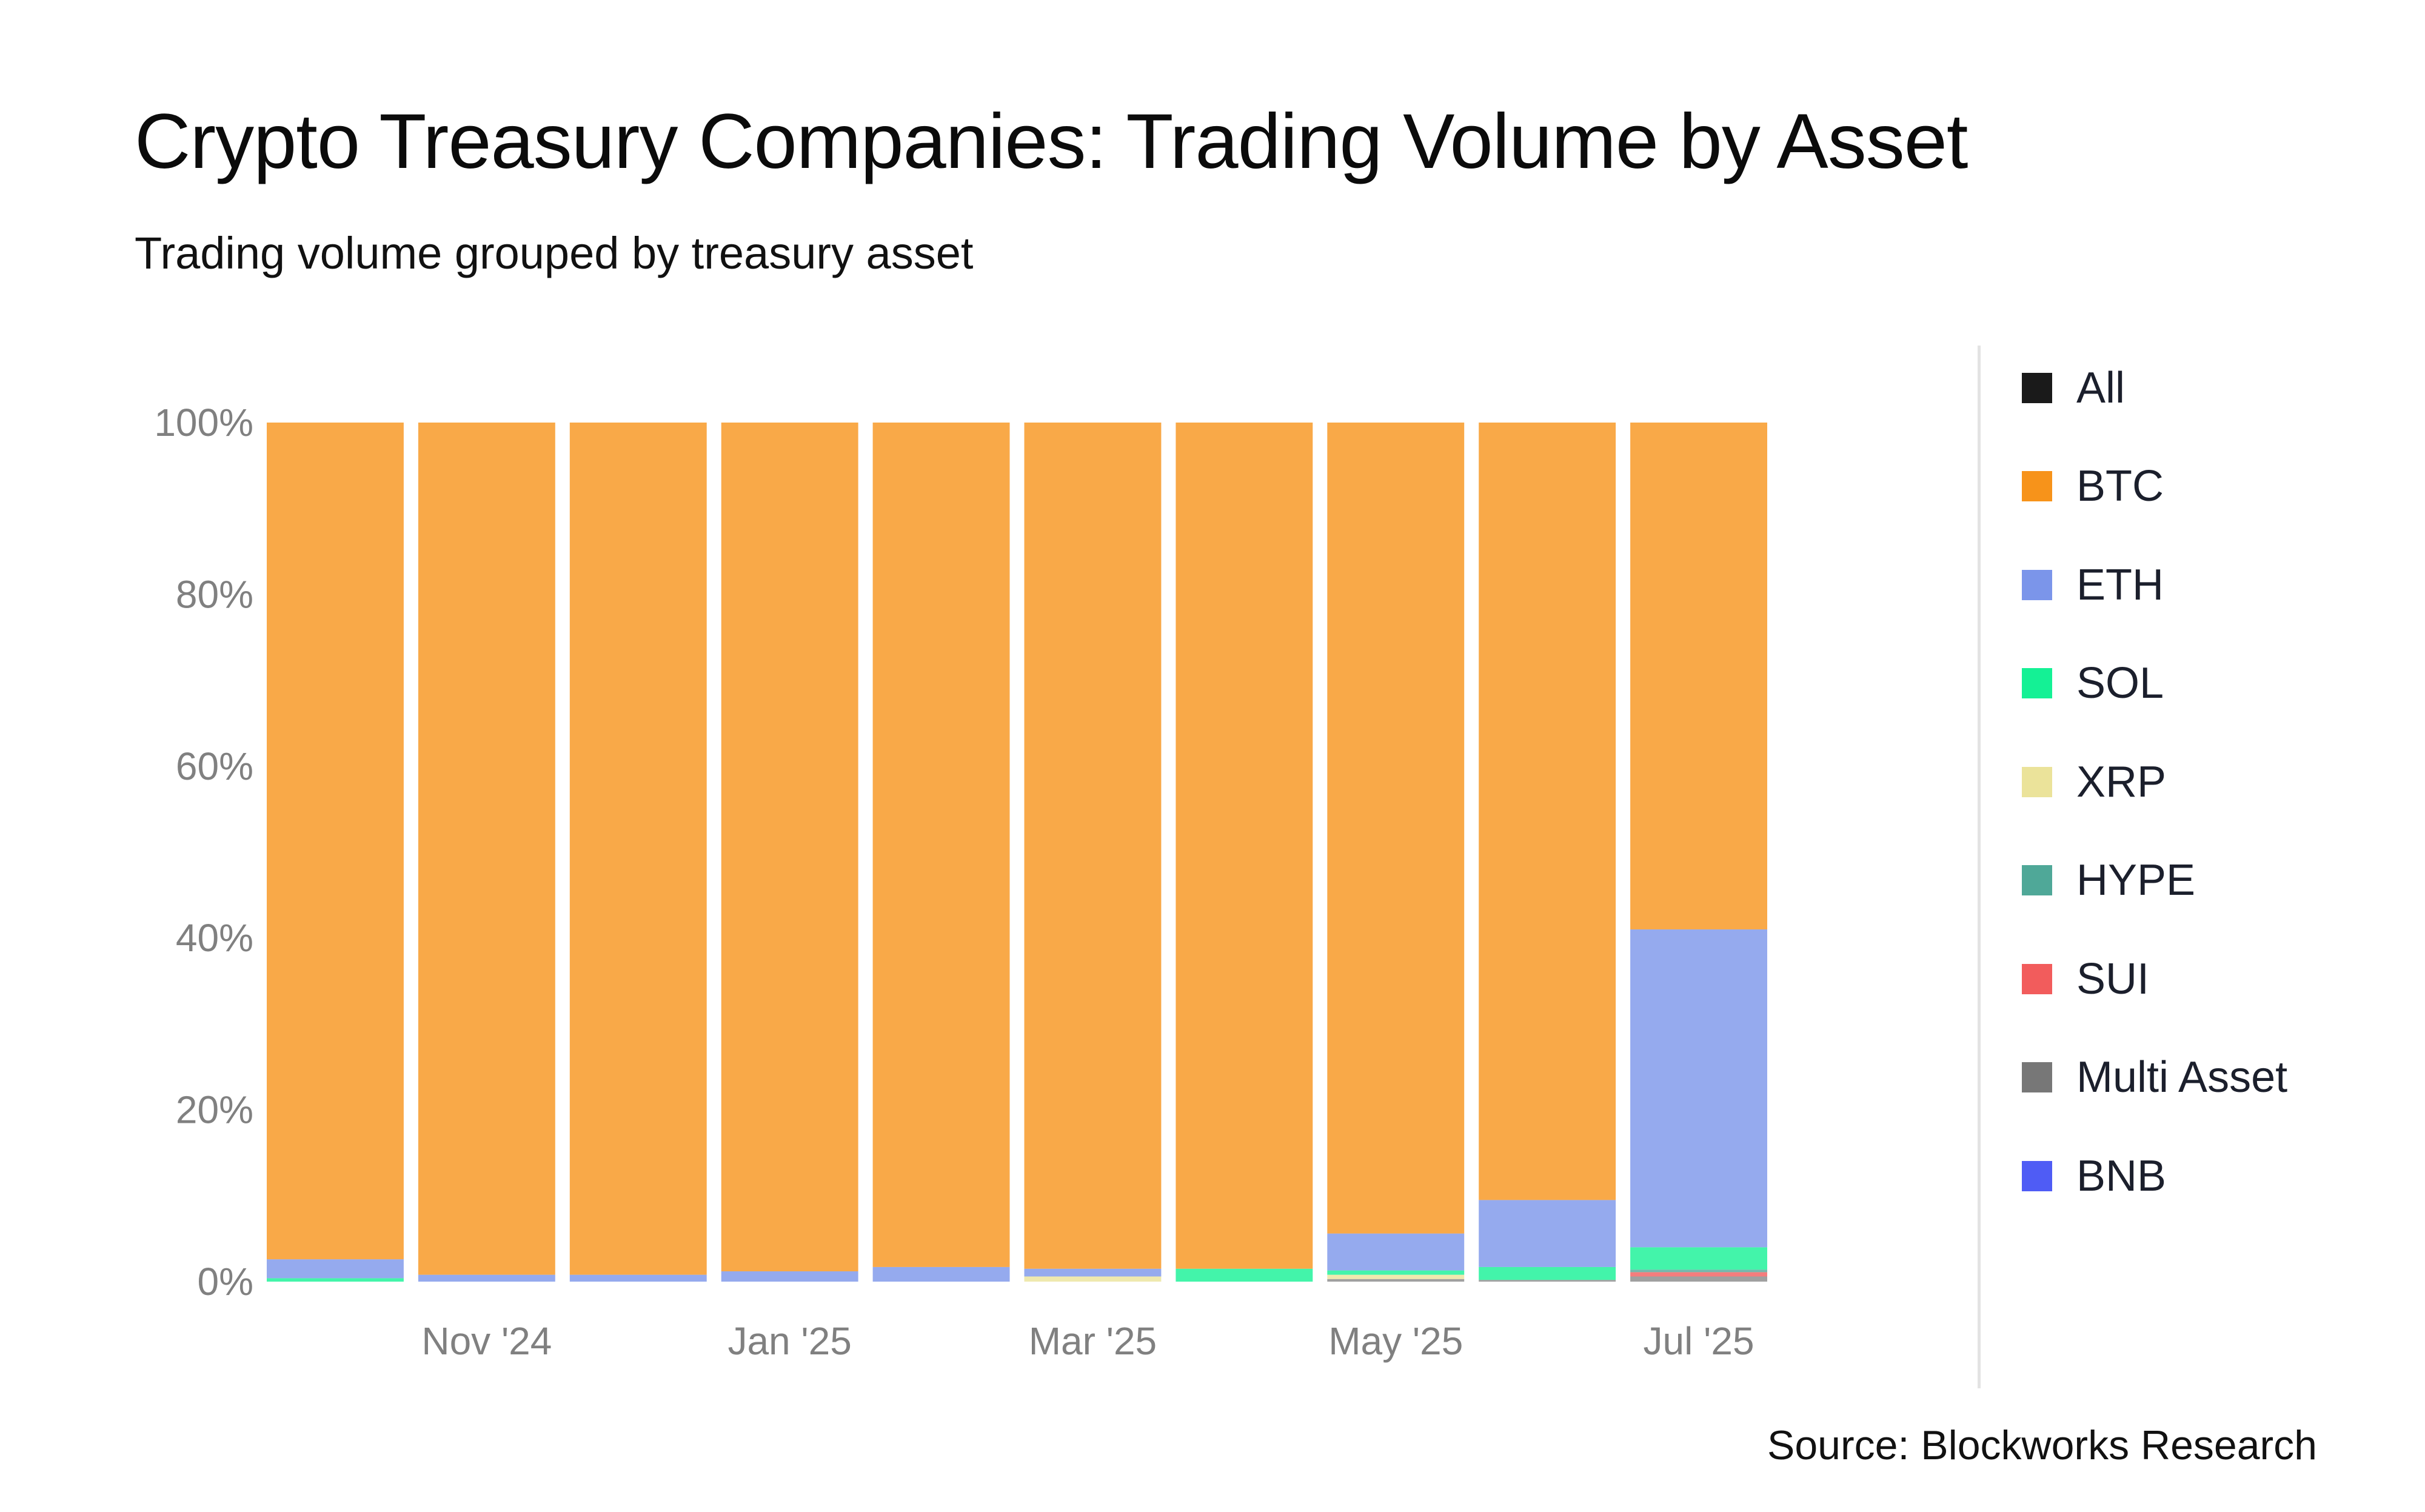 The width and height of the screenshot is (2425, 1512). What do you see at coordinates (1395, 1341) in the screenshot?
I see `x-tick-label: May '25` at bounding box center [1395, 1341].